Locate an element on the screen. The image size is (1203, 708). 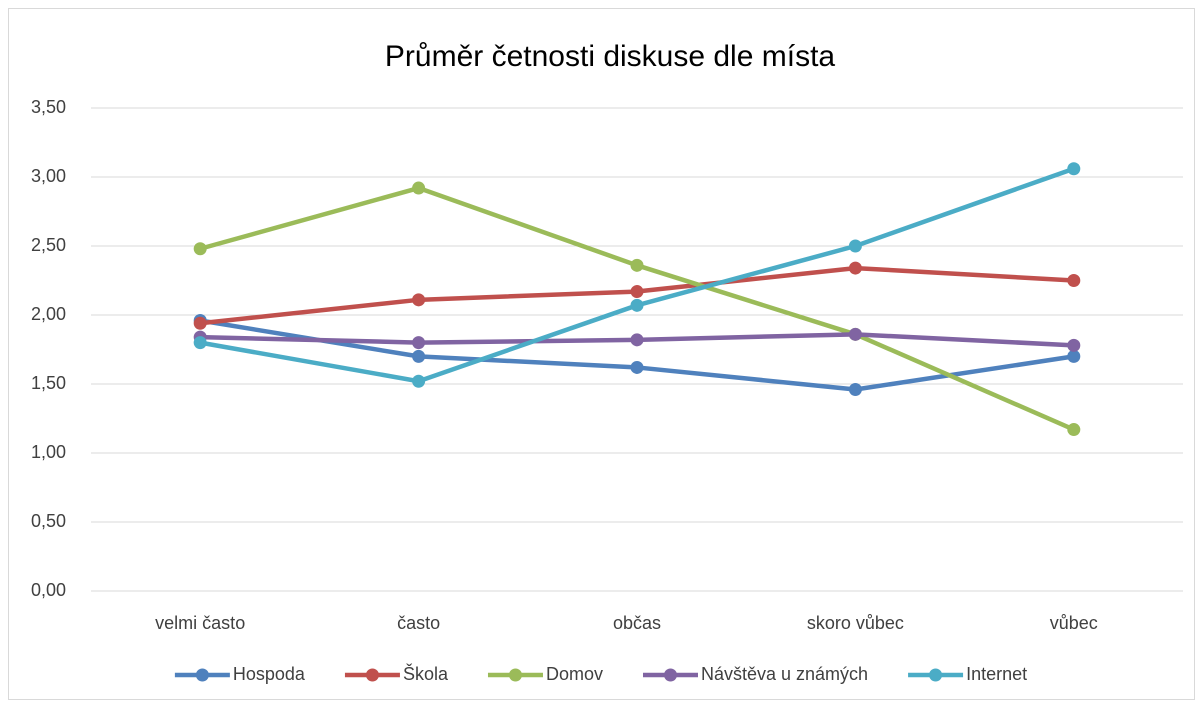
chart-title: Průměr četnosti diskuse dle místa is located at coordinates (610, 56).